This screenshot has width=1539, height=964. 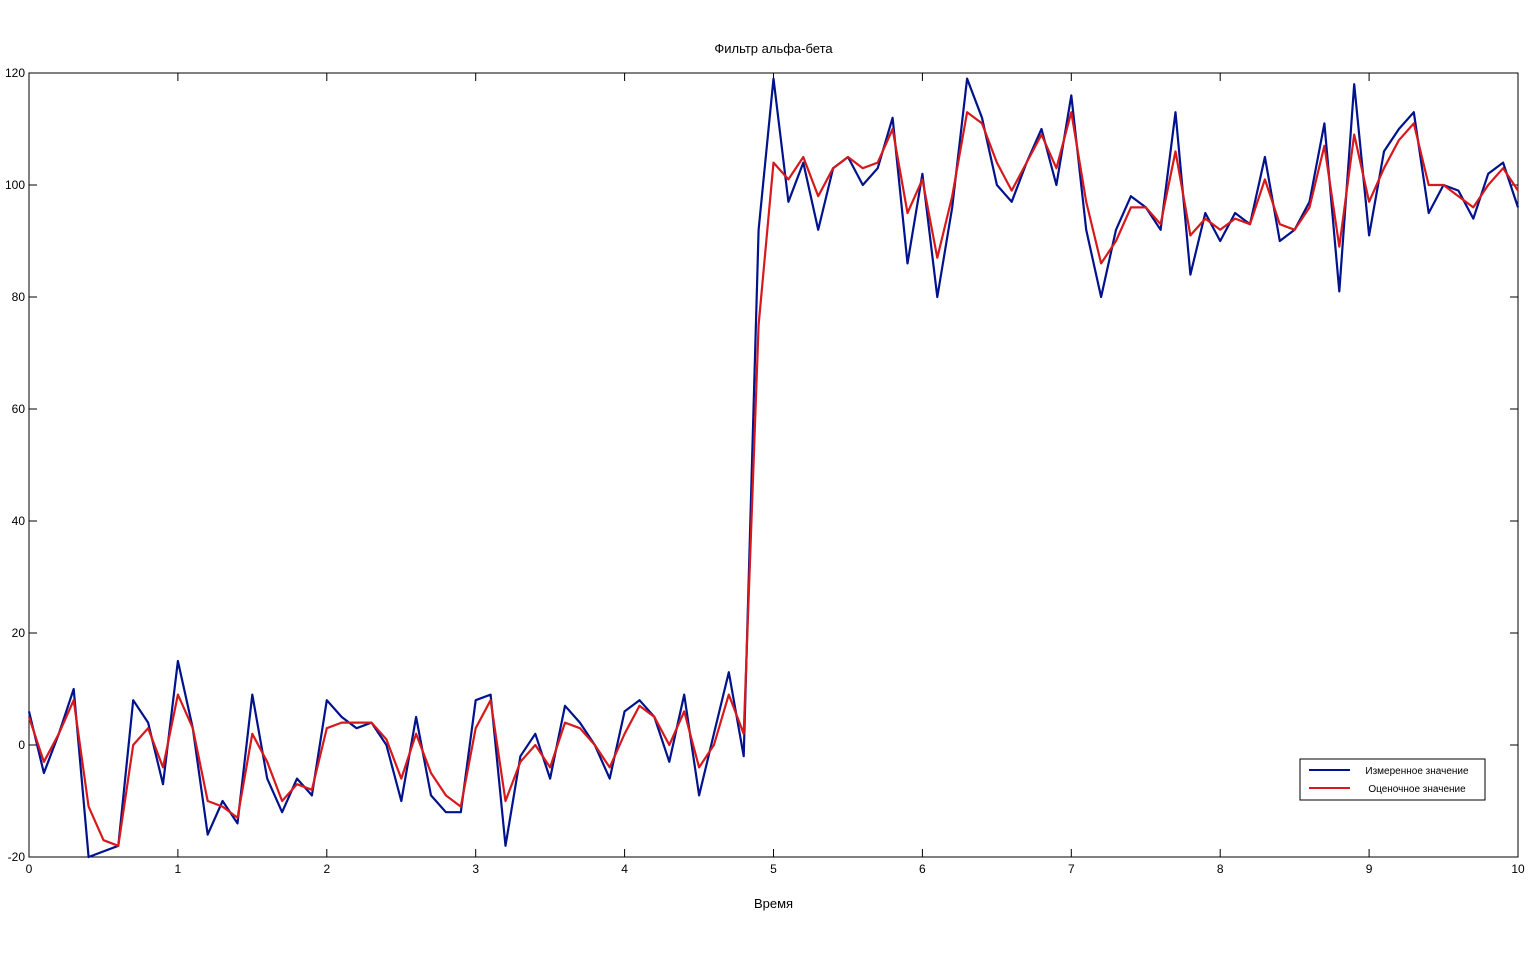 What do you see at coordinates (922, 869) in the screenshot?
I see `x-tick-label: 6` at bounding box center [922, 869].